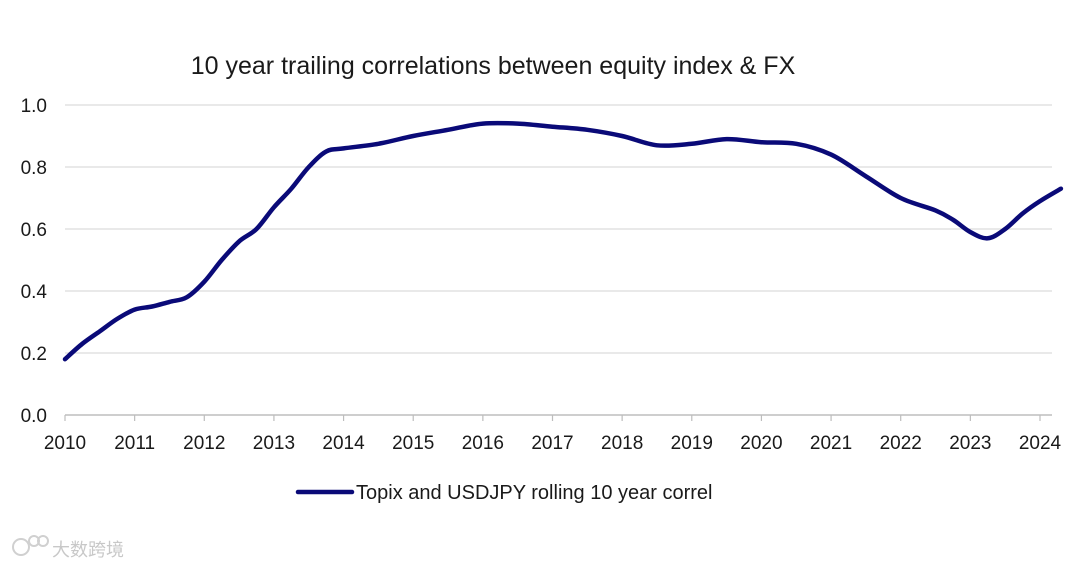 The width and height of the screenshot is (1080, 568). I want to click on watermark-text: 大数跨境, so click(88, 550).